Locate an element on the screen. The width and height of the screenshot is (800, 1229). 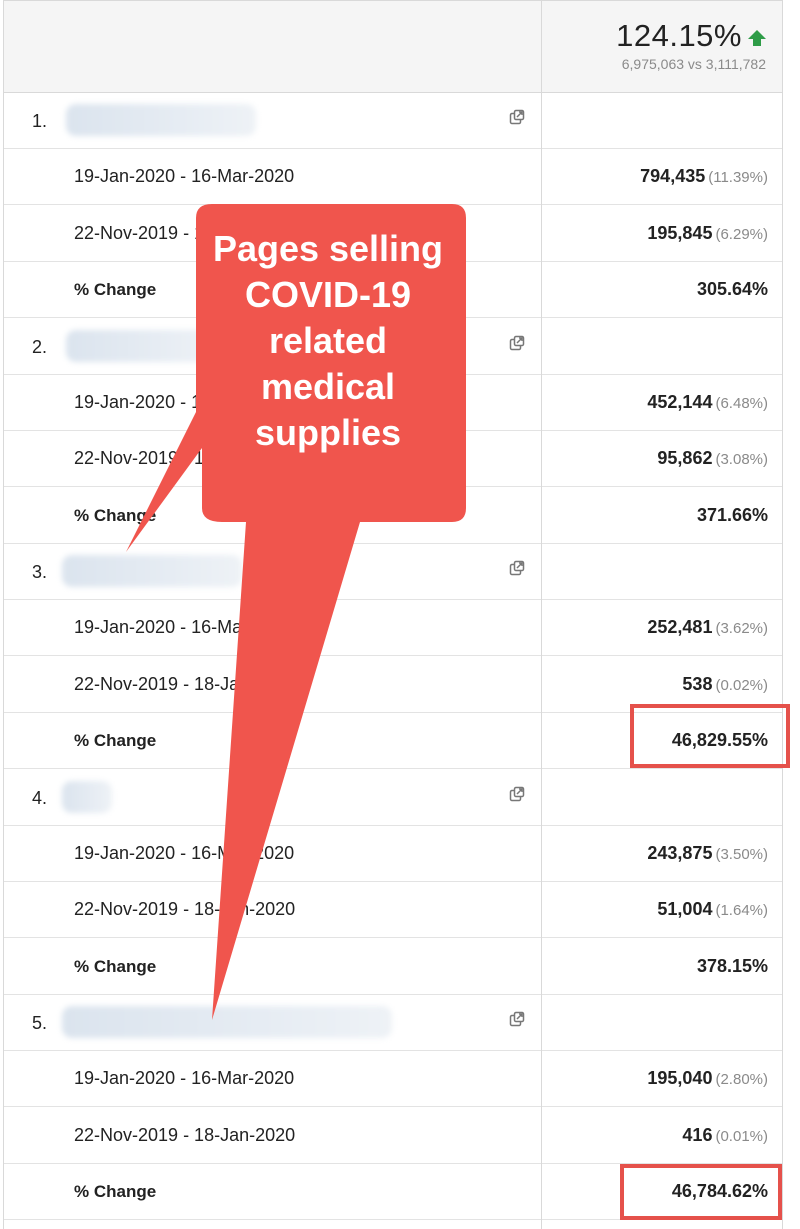
row-index: 4. is located at coordinates (40, 797).